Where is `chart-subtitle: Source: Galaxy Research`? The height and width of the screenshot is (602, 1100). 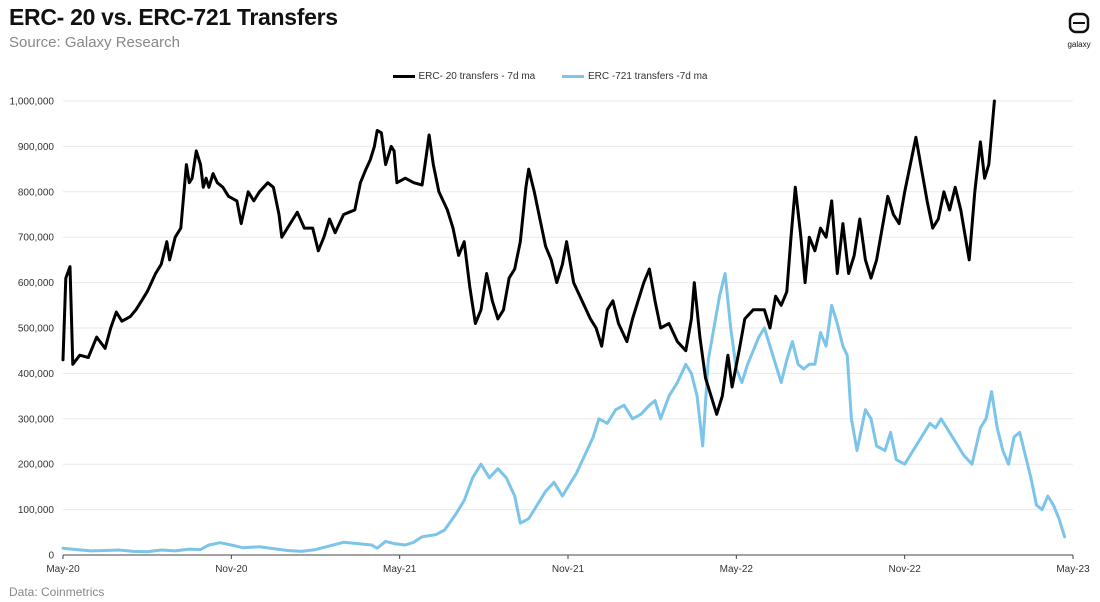
chart-subtitle: Source: Galaxy Research is located at coordinates (94, 42).